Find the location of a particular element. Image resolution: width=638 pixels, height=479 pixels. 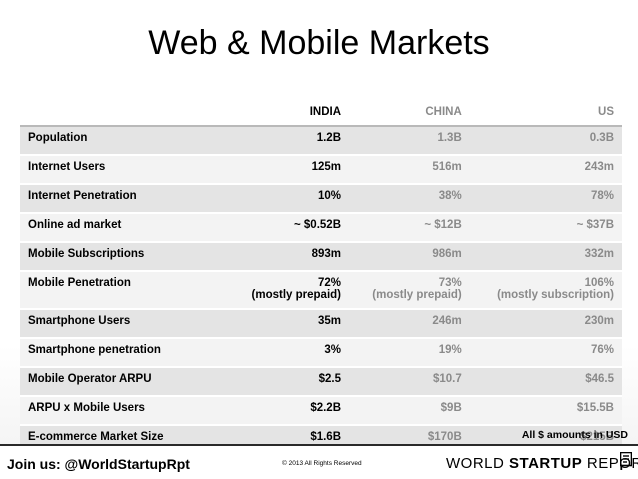

us-value: 0.3B is located at coordinates (545, 141).